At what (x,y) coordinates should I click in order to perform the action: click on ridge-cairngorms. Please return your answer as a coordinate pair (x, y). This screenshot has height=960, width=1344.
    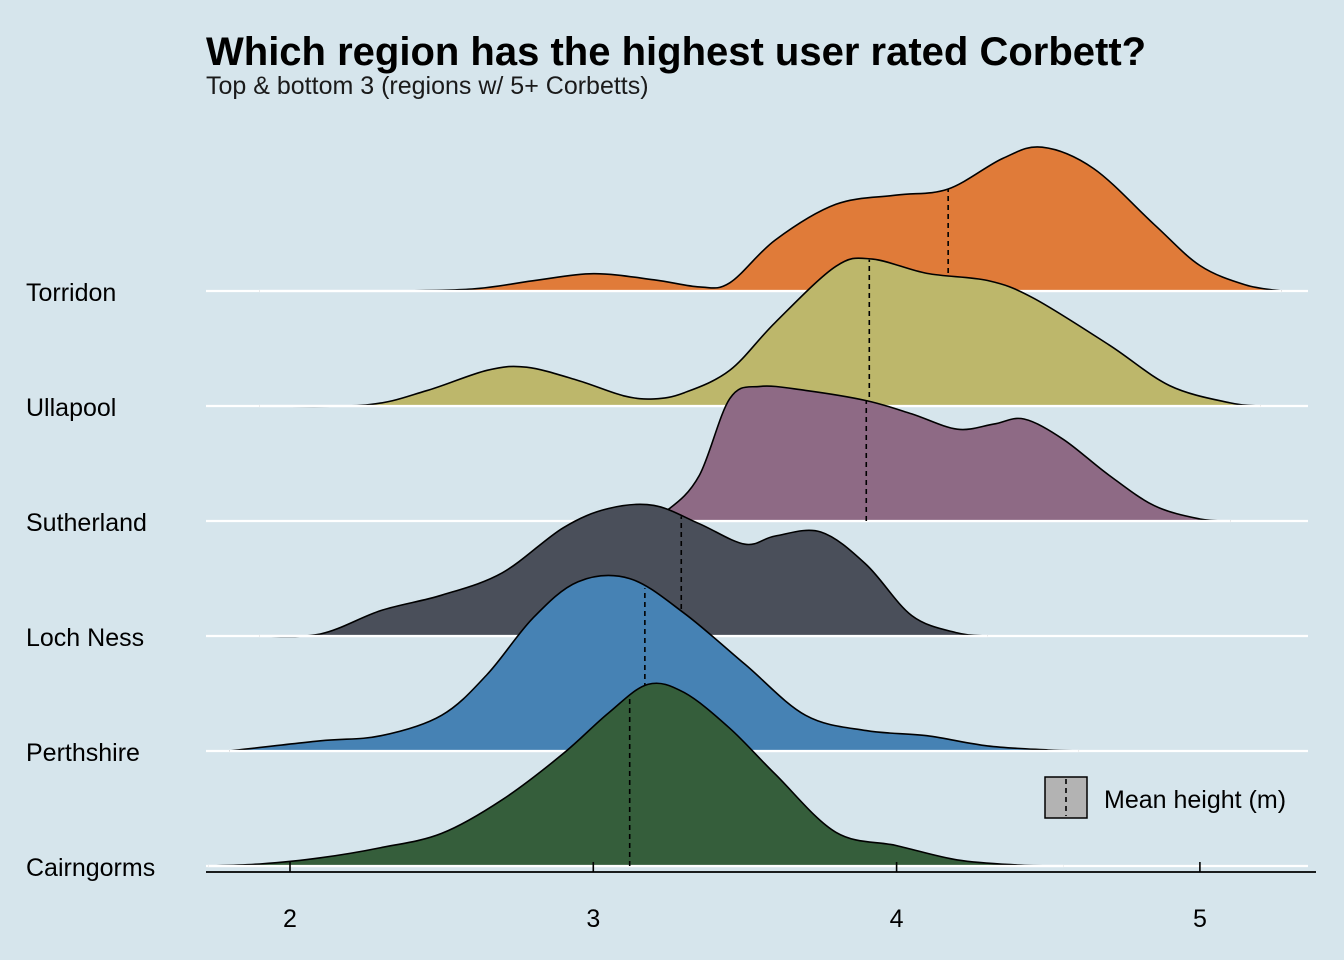
    Looking at the image, I should click on (636, 774).